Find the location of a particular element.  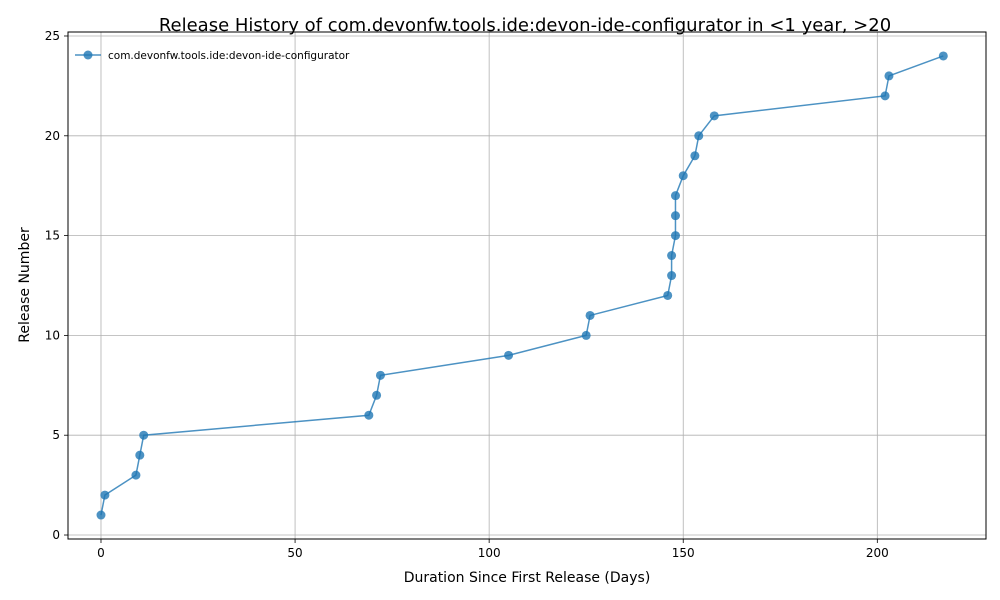

y-tick-label: 20 is located at coordinates (52, 136).